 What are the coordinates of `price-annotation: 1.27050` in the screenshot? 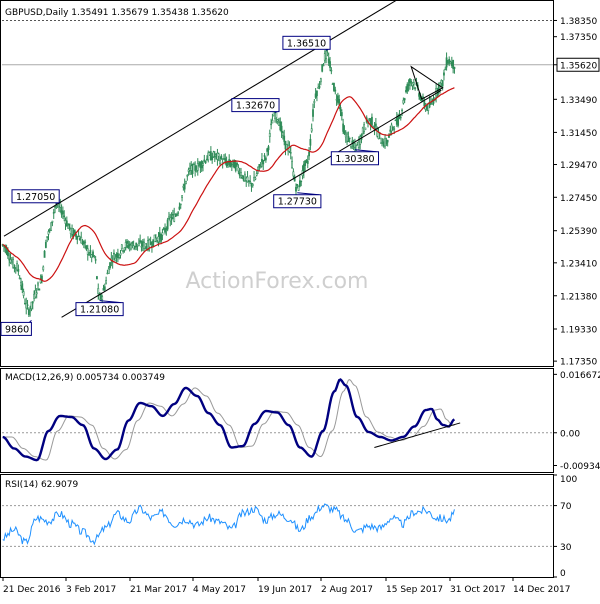 It's located at (35, 197).